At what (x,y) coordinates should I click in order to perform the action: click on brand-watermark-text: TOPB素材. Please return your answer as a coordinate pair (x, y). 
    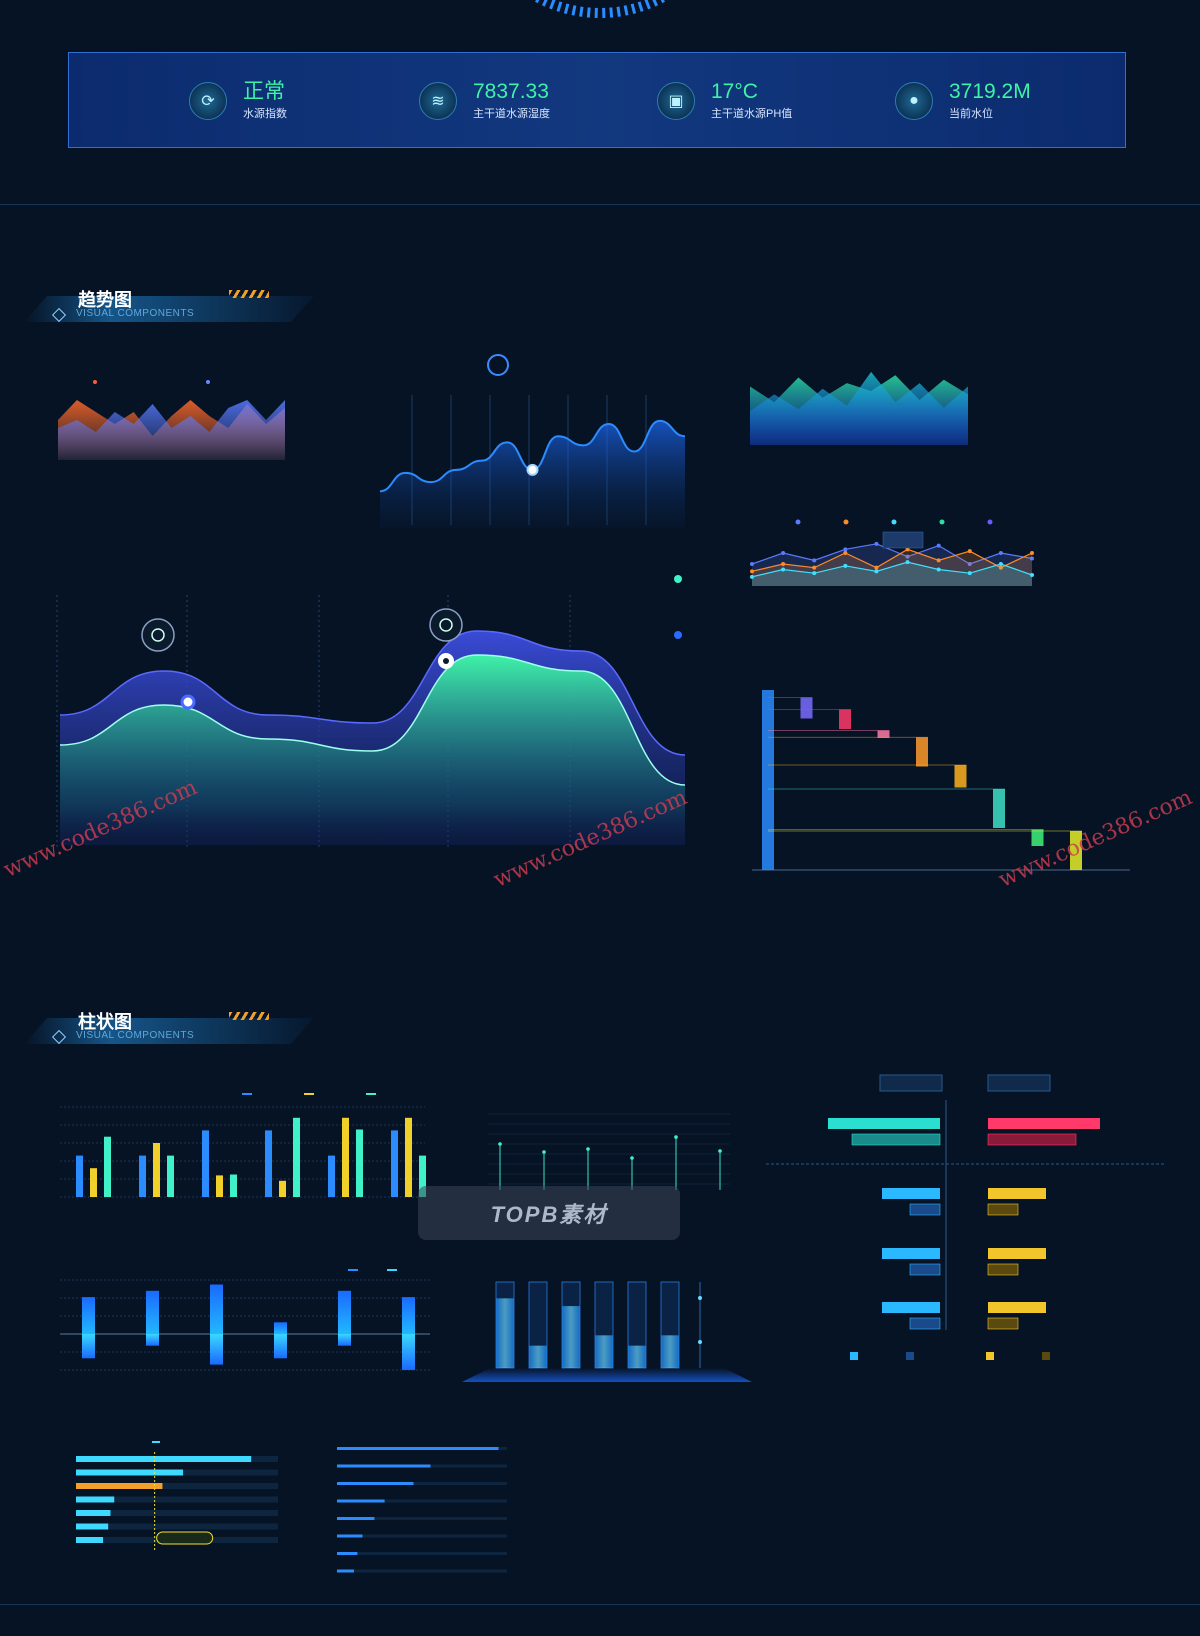
    Looking at the image, I should click on (549, 1214).